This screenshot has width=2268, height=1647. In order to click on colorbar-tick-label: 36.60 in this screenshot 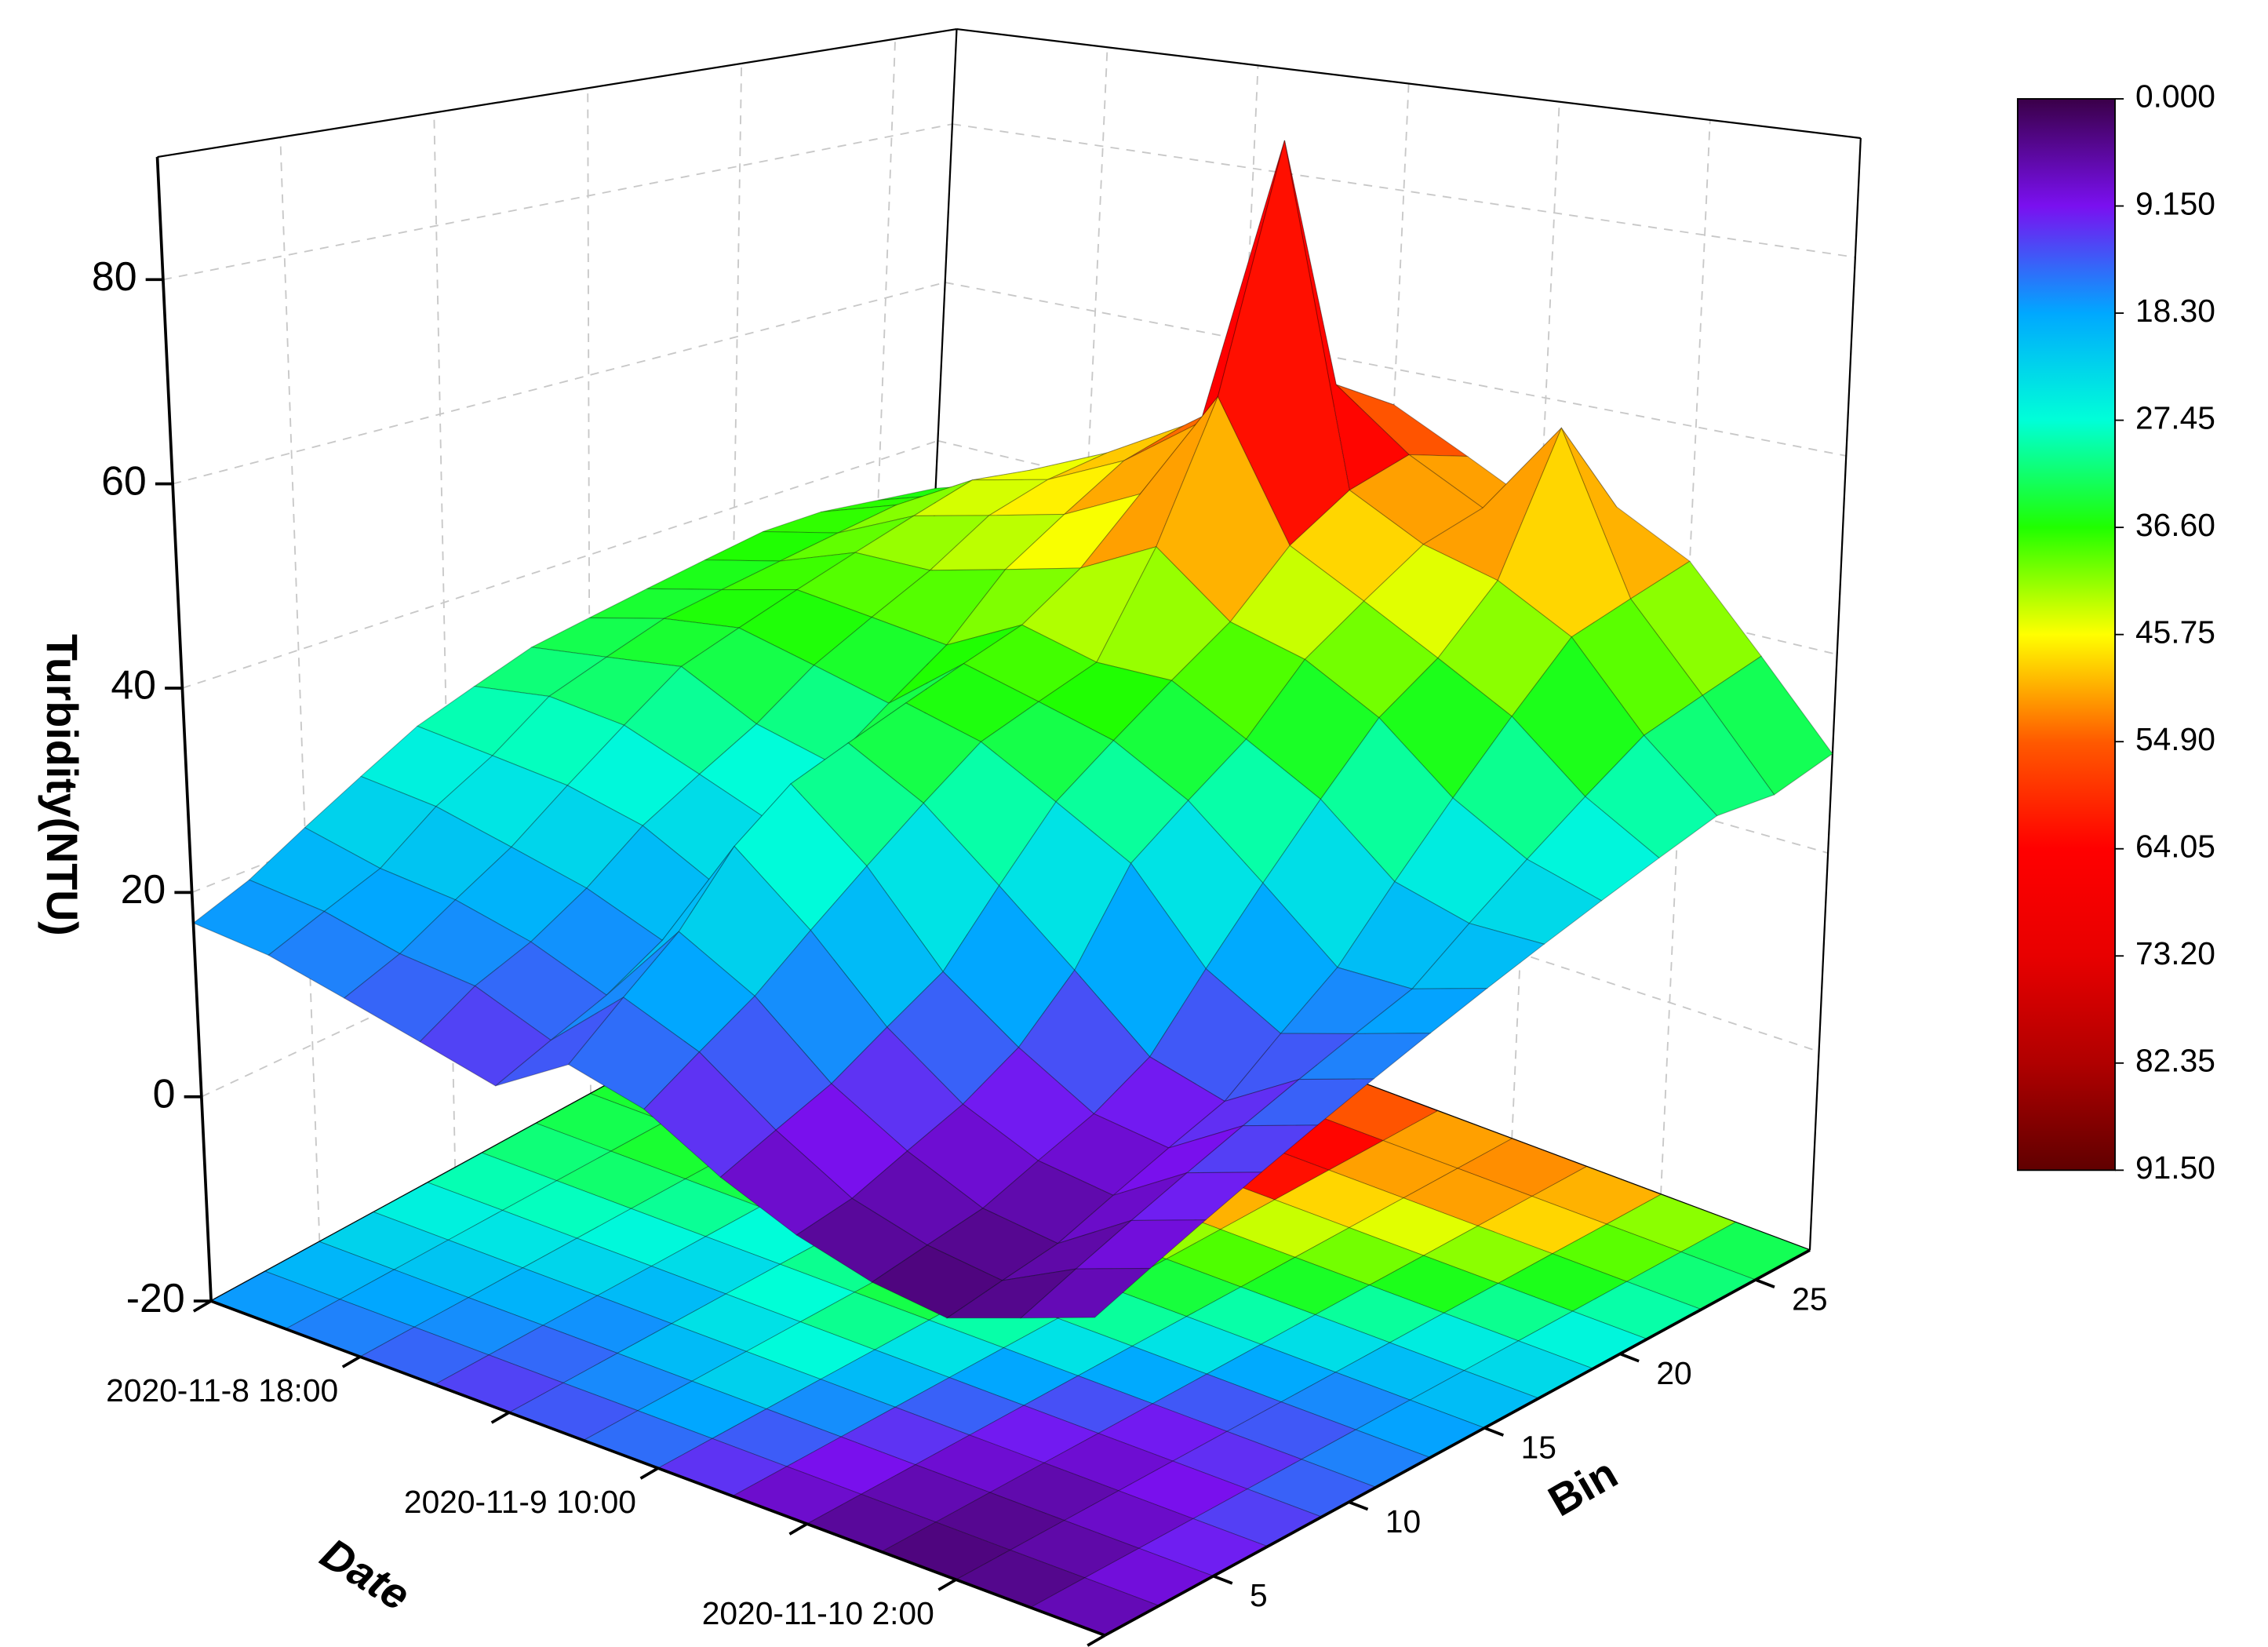, I will do `click(2175, 525)`.